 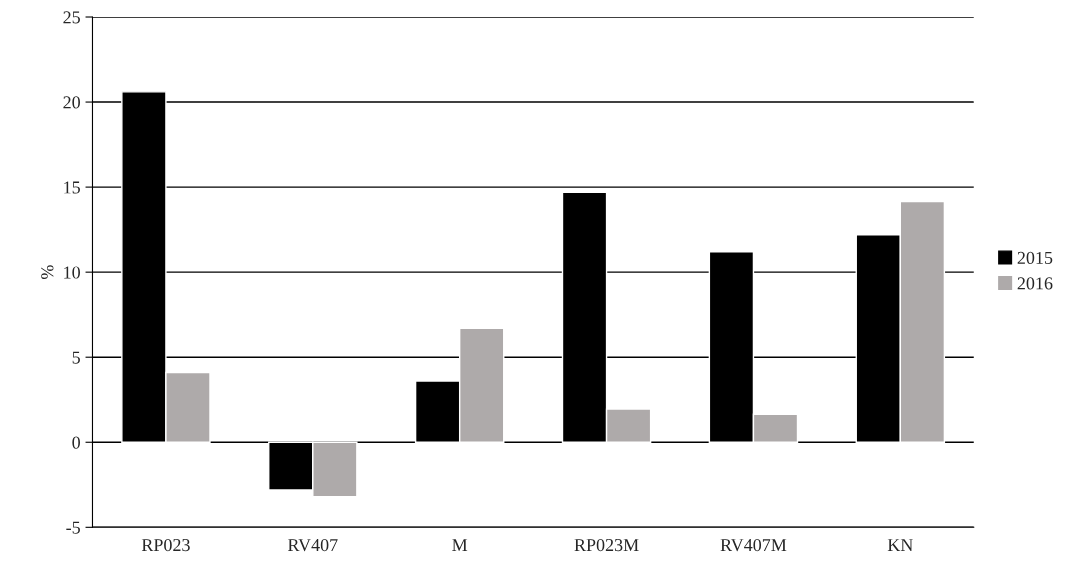 I want to click on y-tick-label: 20, so click(x=71, y=102).